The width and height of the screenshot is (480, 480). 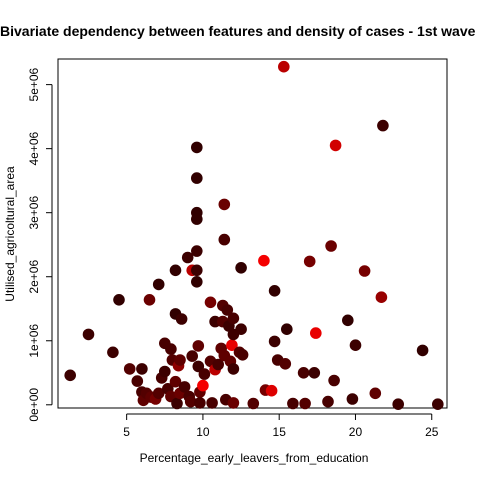 I want to click on y-tick-label: 1e+06, so click(x=34, y=341).